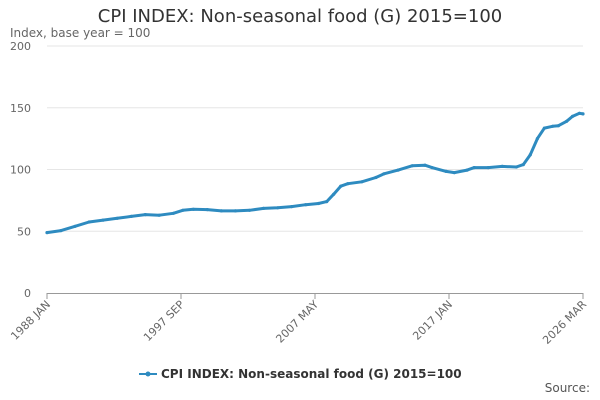  What do you see at coordinates (27, 293) in the screenshot?
I see `y-tick-label: 0` at bounding box center [27, 293].